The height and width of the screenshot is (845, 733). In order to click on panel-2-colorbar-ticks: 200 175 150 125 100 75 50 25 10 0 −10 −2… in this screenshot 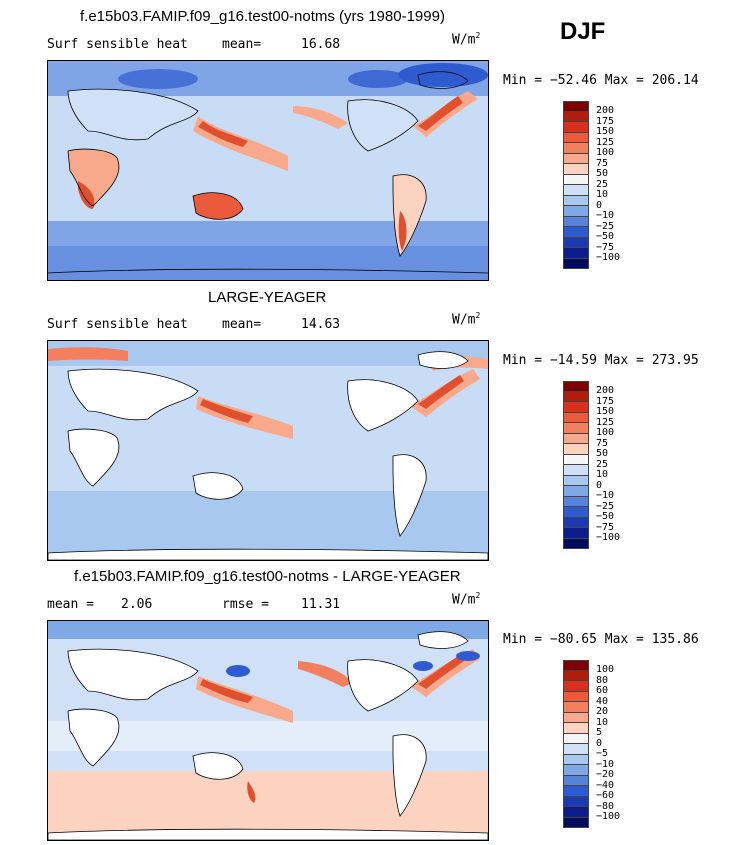, I will do `click(608, 464)`.